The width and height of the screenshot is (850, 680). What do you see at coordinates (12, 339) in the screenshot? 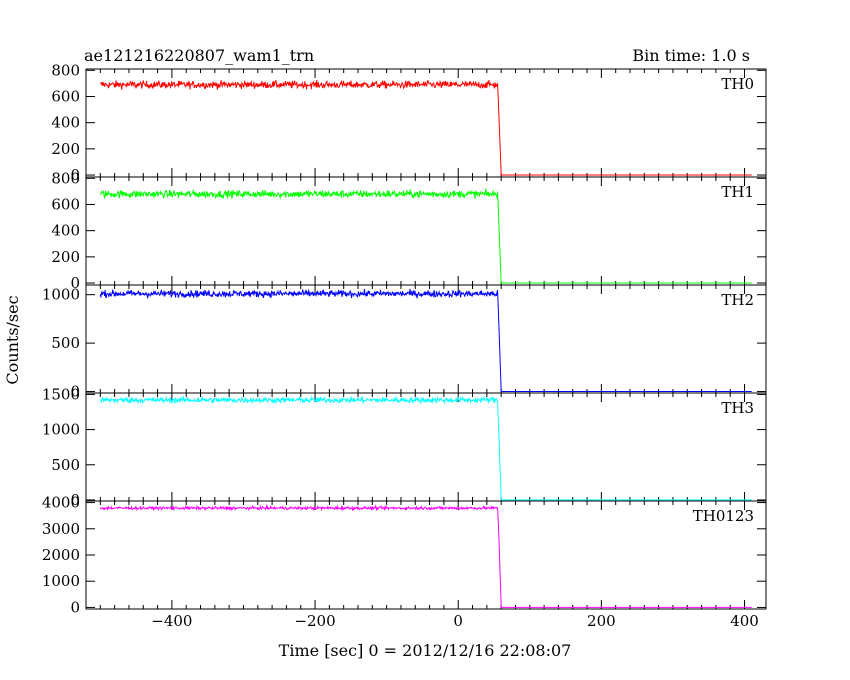
I see `y-axis-label: Counts/sec` at bounding box center [12, 339].